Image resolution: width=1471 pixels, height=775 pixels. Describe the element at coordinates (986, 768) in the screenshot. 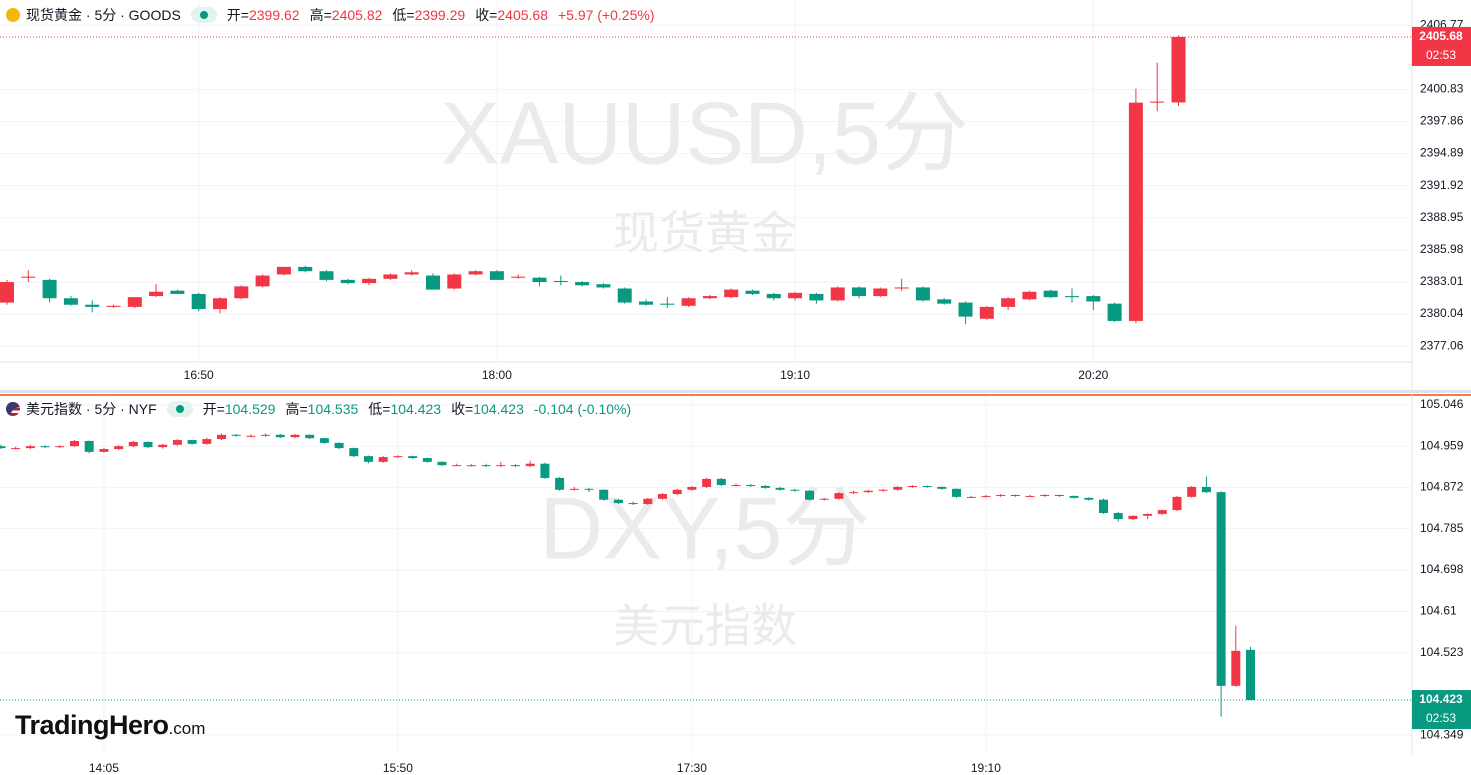

I see `x-tick-label: 19:10` at that location.